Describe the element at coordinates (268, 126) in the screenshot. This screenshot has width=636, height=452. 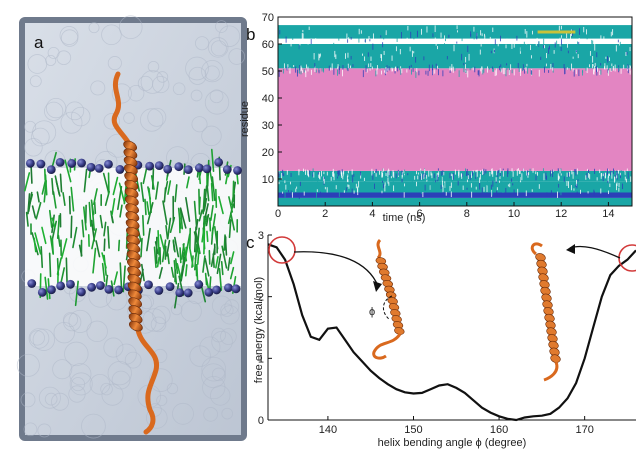
I see `panel-b-ytick: 30` at that location.